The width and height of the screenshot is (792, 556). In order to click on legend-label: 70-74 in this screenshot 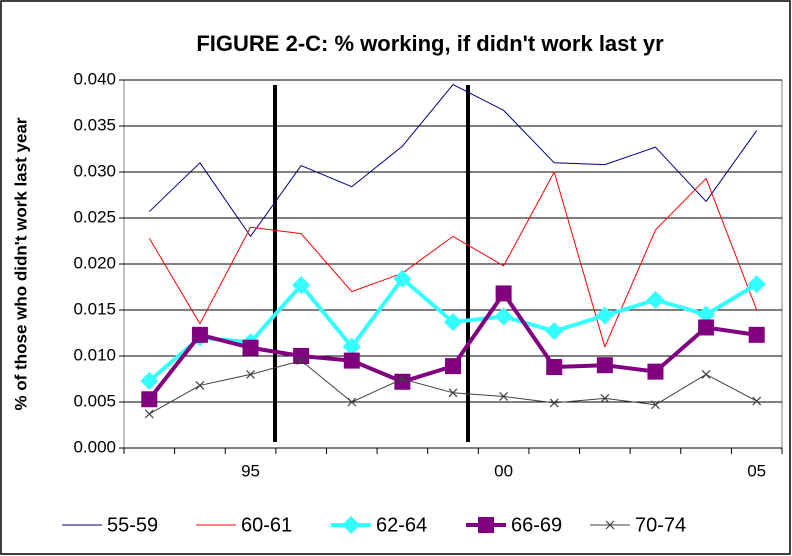, I will do `click(660, 525)`.